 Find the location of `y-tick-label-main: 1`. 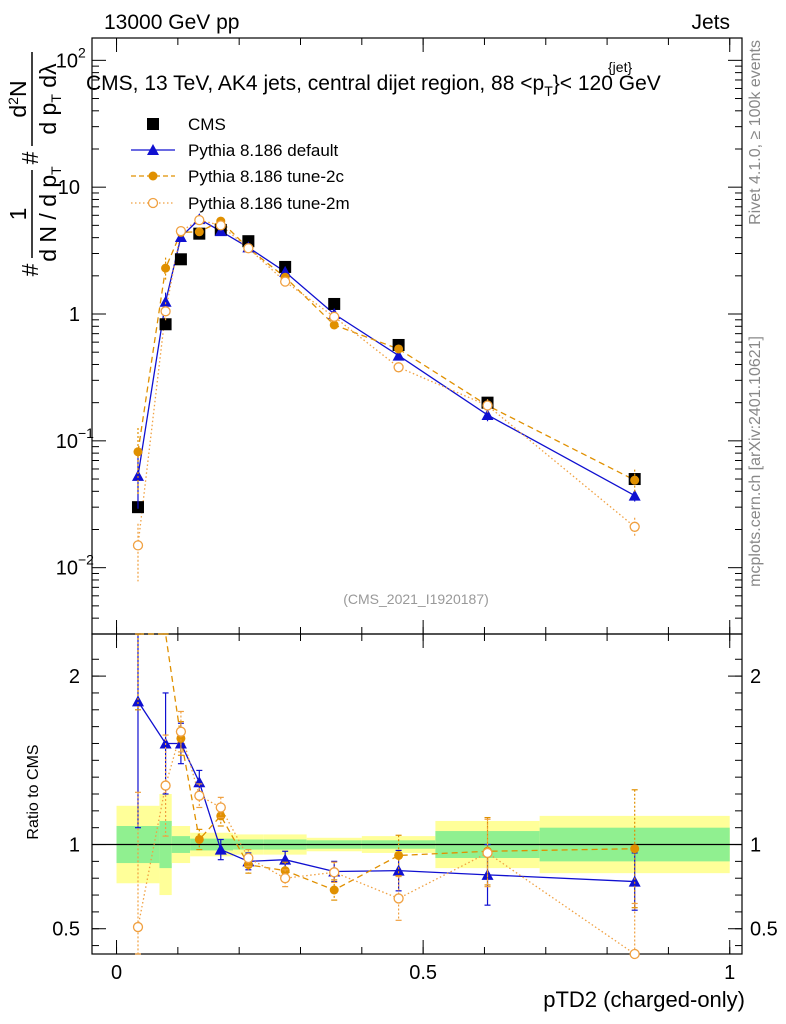

y-tick-label-main: 1 is located at coordinates (74, 315).